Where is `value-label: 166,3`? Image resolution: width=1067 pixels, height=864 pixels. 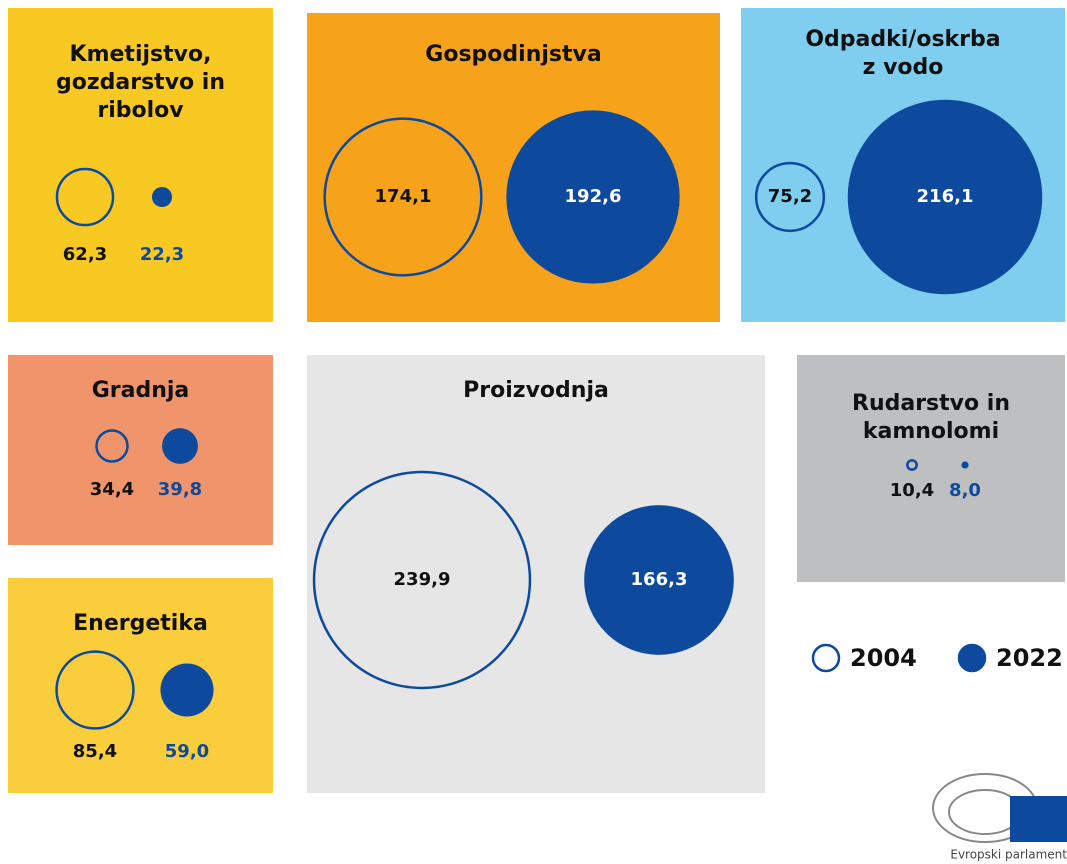
value-label: 166,3 is located at coordinates (659, 579).